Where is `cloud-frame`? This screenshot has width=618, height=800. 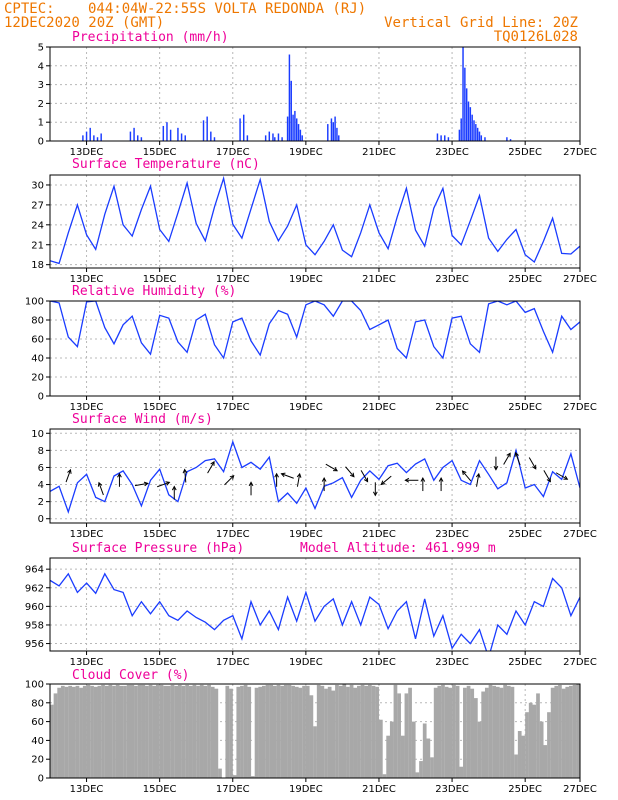 cloud-frame is located at coordinates (315, 731).